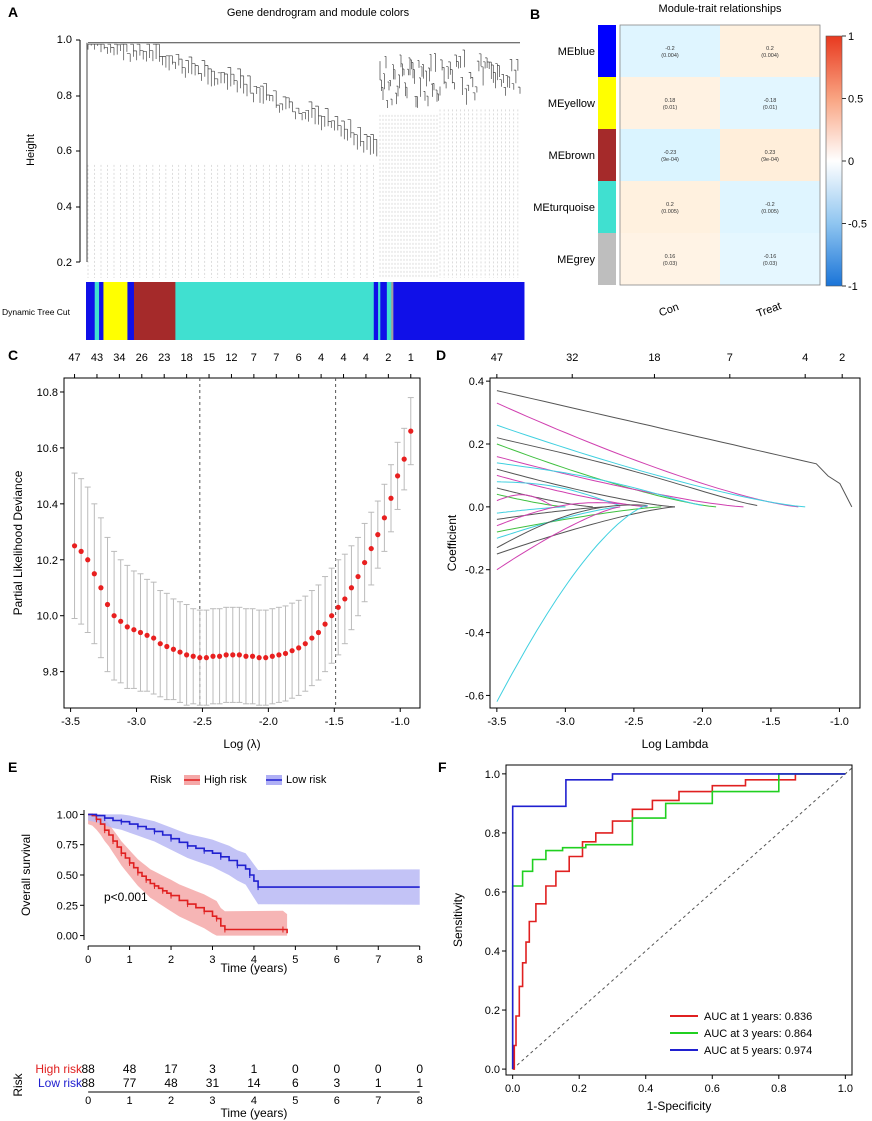  What do you see at coordinates (720, 9) in the screenshot?
I see `panel-b-title: Module-trait relationships` at bounding box center [720, 9].